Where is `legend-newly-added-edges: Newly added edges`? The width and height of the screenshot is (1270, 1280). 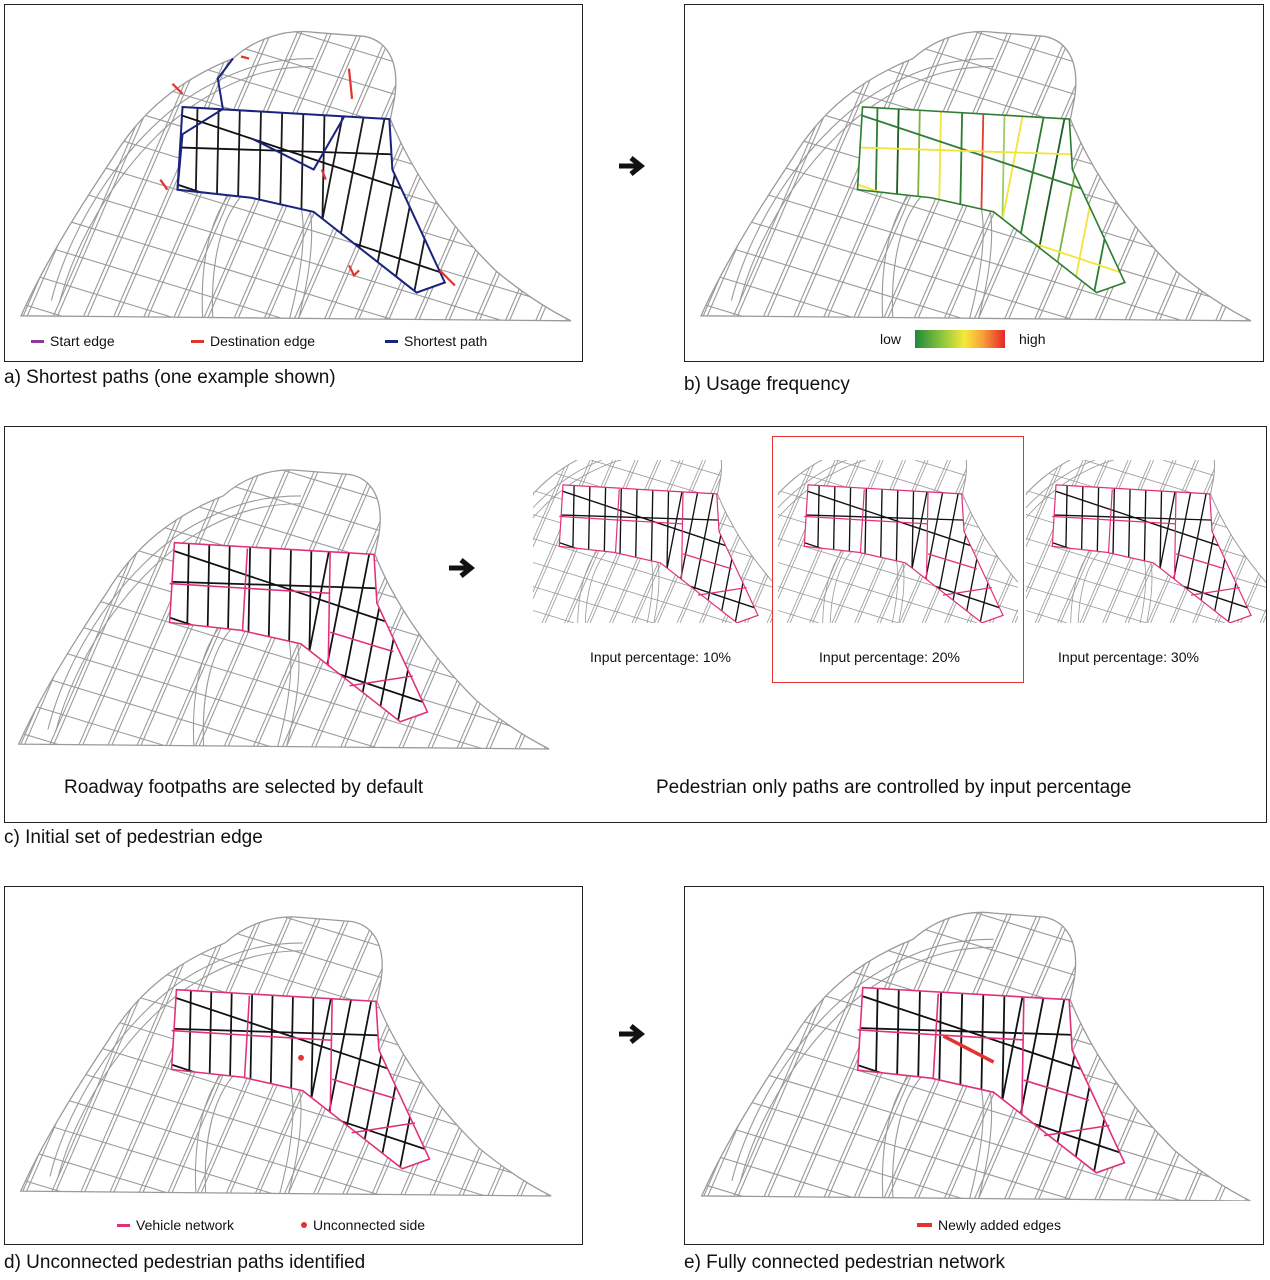 legend-newly-added-edges: Newly added edges is located at coordinates (989, 1225).